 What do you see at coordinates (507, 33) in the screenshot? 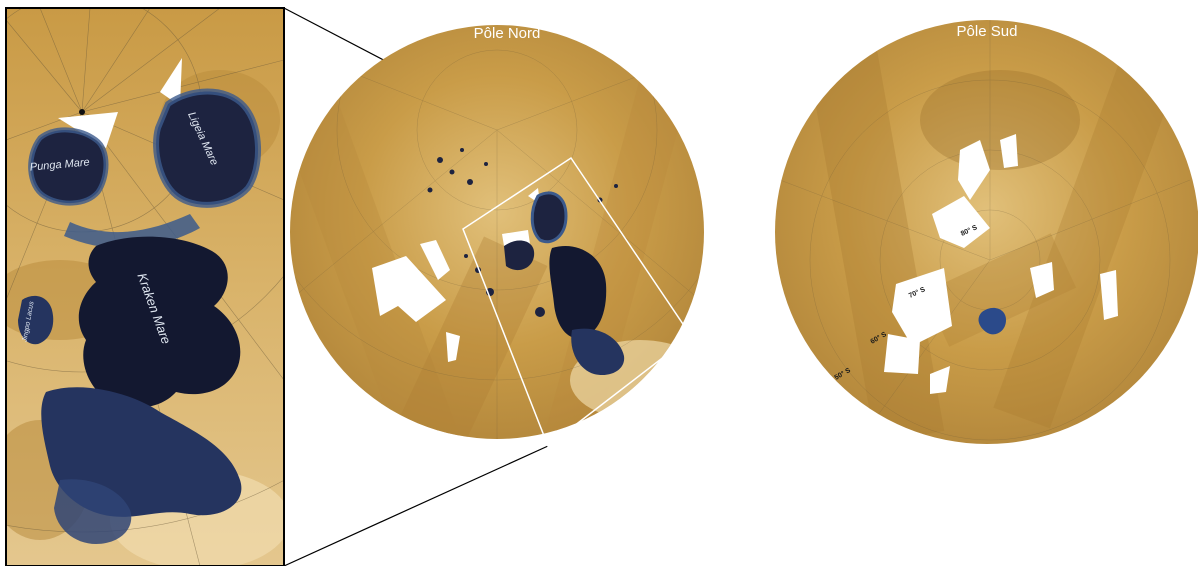
I see `north-pole-title: Pôle Nord` at bounding box center [507, 33].